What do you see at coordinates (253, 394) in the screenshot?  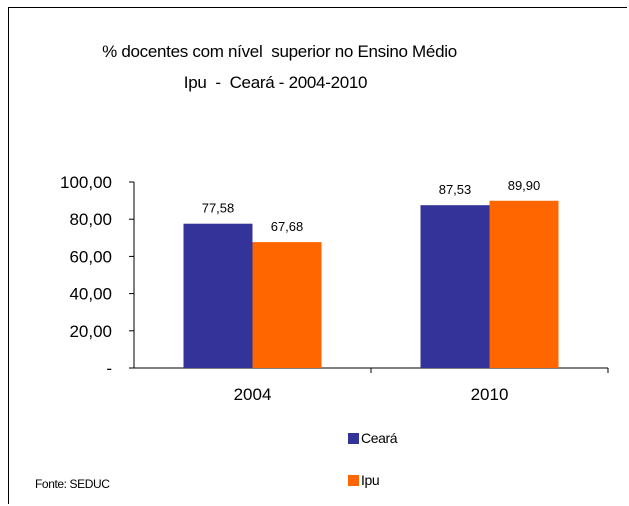 I see `x-tick-label: 2004` at bounding box center [253, 394].